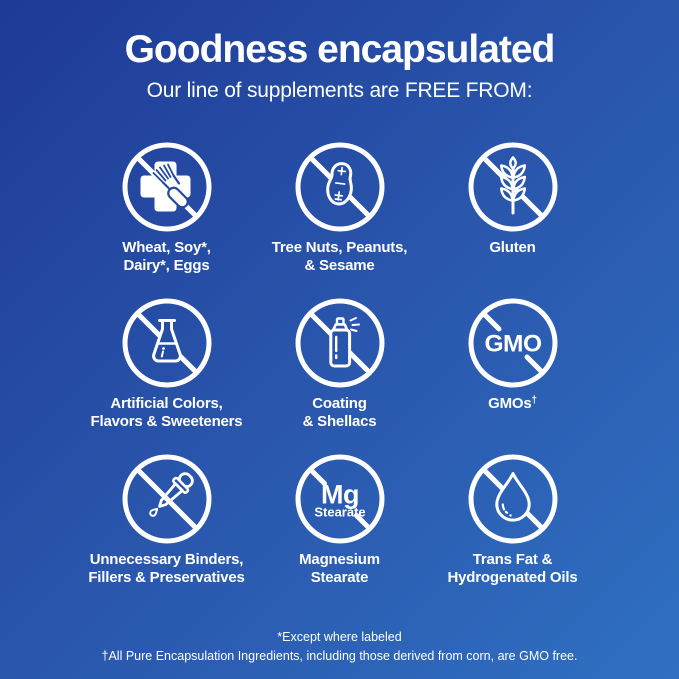  Describe the element at coordinates (339, 187) in the screenshot. I see `no-peanut-icon` at that location.